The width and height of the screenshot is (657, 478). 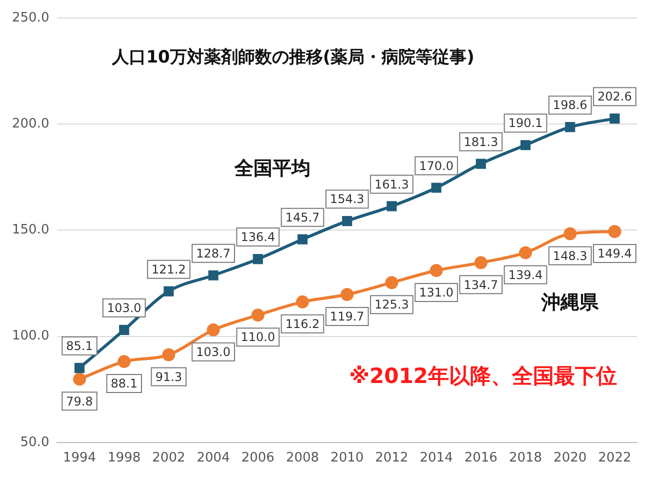 I want to click on data-label: 110.0, so click(x=258, y=337).